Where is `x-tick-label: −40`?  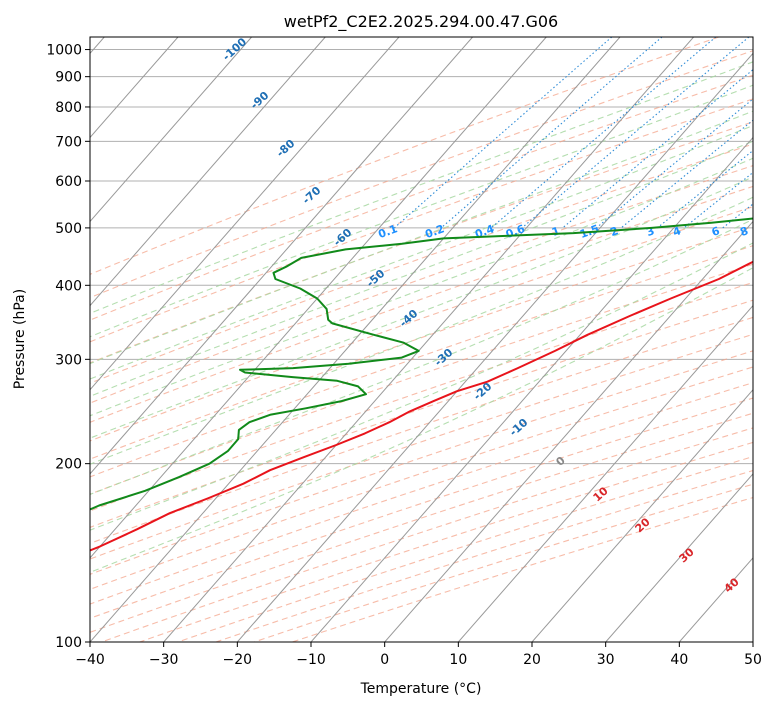 x-tick-label: −40 is located at coordinates (90, 660).